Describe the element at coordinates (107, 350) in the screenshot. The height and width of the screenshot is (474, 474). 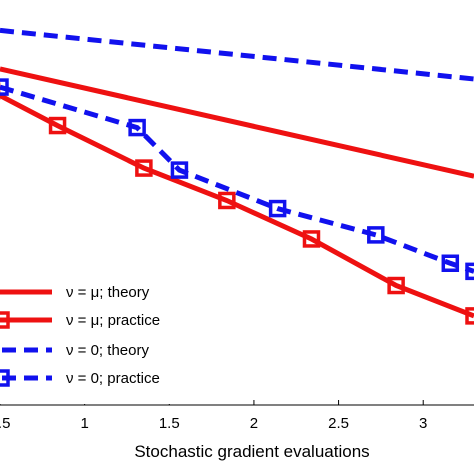
I see `legend-label-2: ν = 0; theory` at that location.